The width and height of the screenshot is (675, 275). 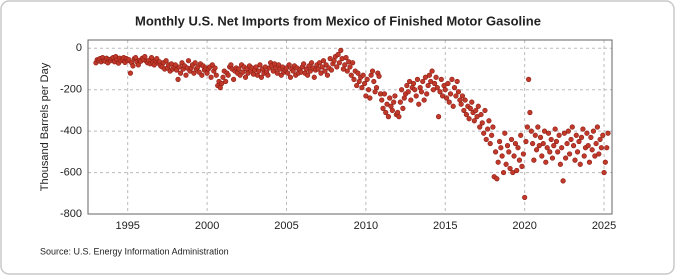 What do you see at coordinates (604, 226) in the screenshot?
I see `x-tick-label: 2025` at bounding box center [604, 226].